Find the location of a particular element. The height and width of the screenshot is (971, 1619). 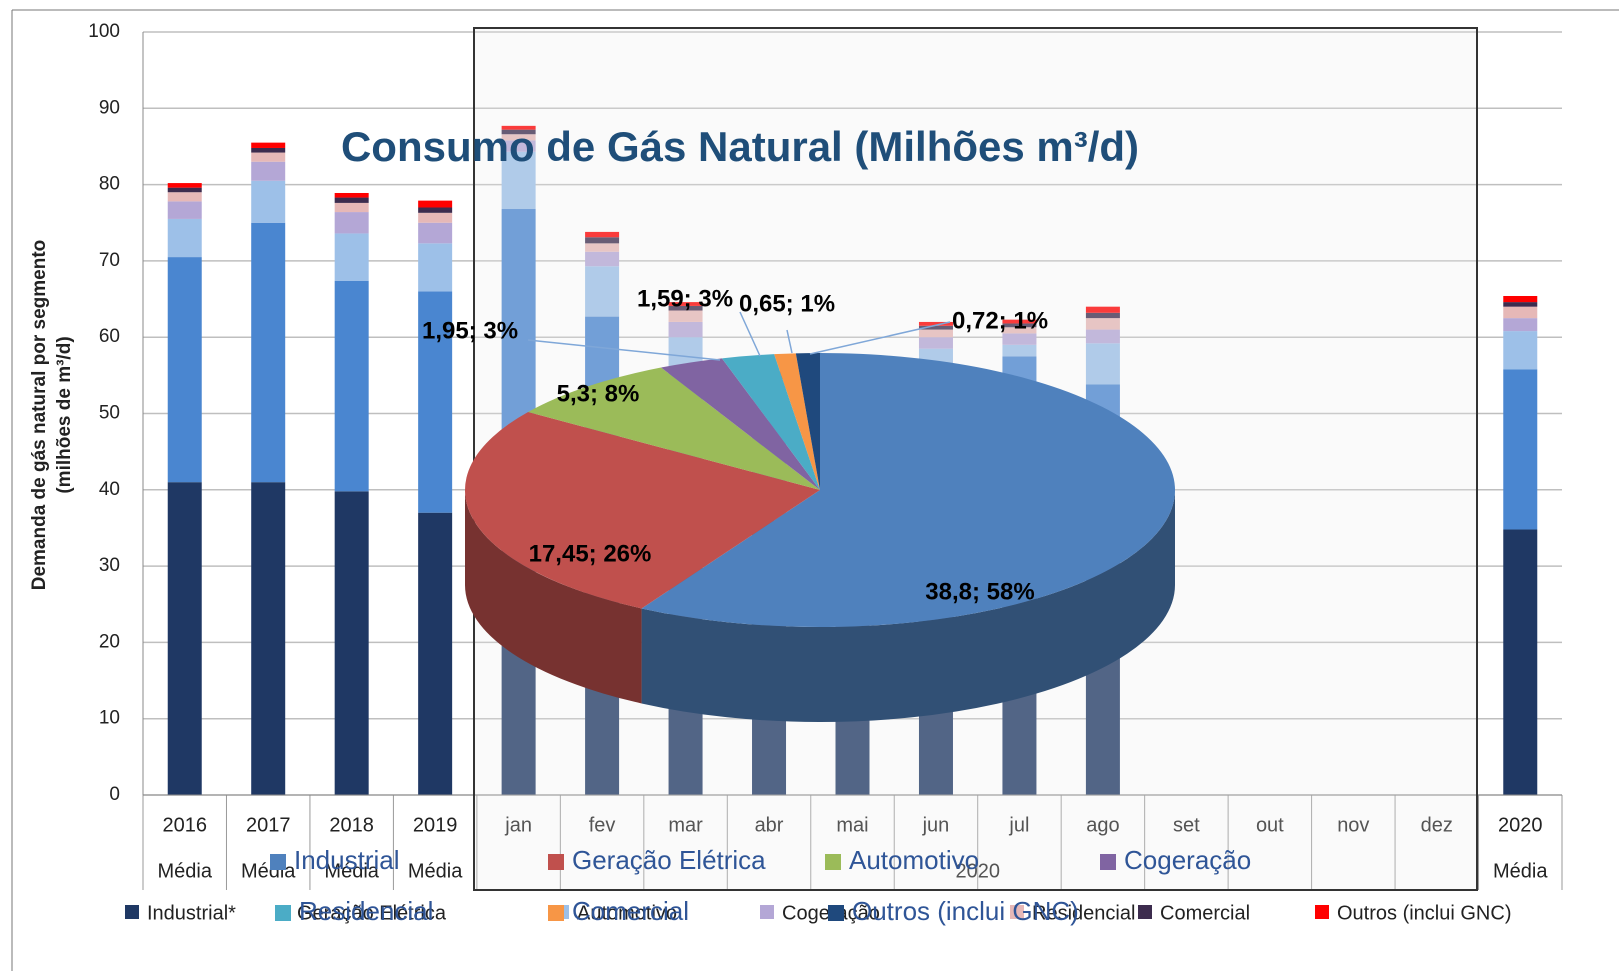

data-label: 1,95; 3% is located at coordinates (470, 330).